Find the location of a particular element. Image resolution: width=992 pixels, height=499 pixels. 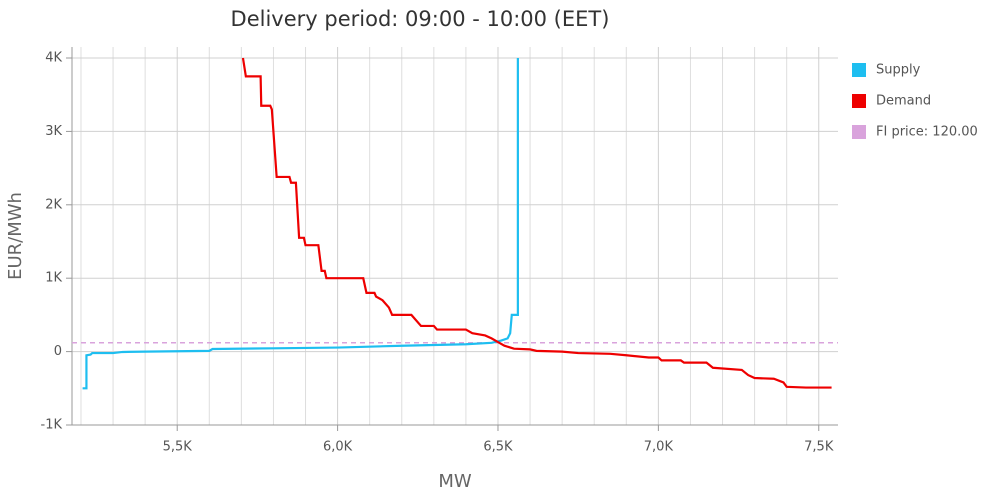

legend-label: Demand is located at coordinates (903, 101).